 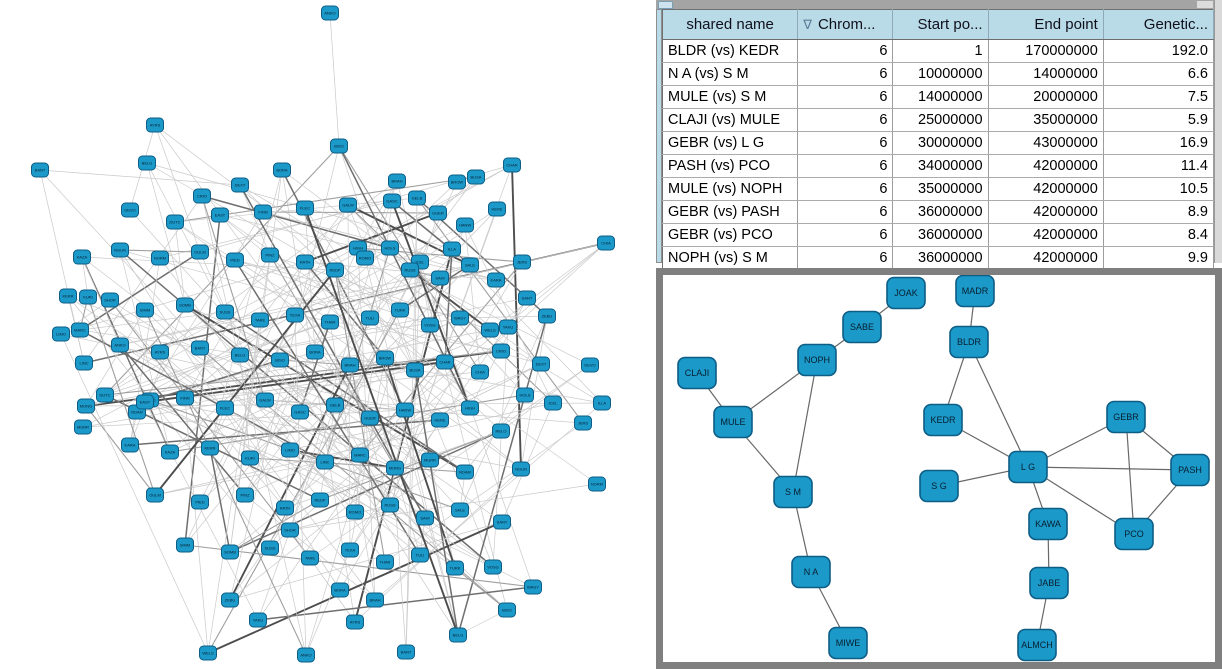 What do you see at coordinates (817, 360) in the screenshot?
I see `node-noph: NOPH` at bounding box center [817, 360].